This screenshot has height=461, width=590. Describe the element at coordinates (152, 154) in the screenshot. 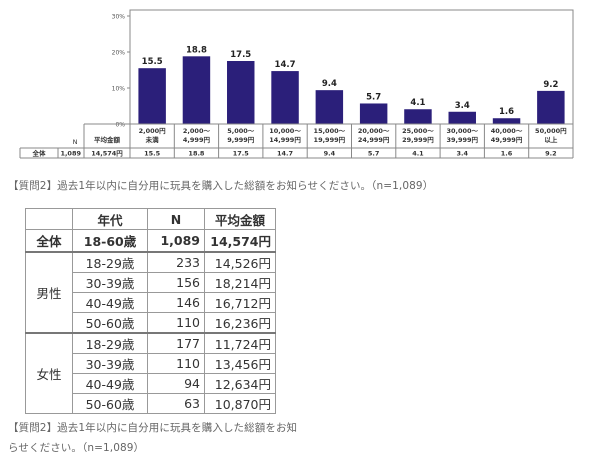

I see `table-value: 15.5` at that location.